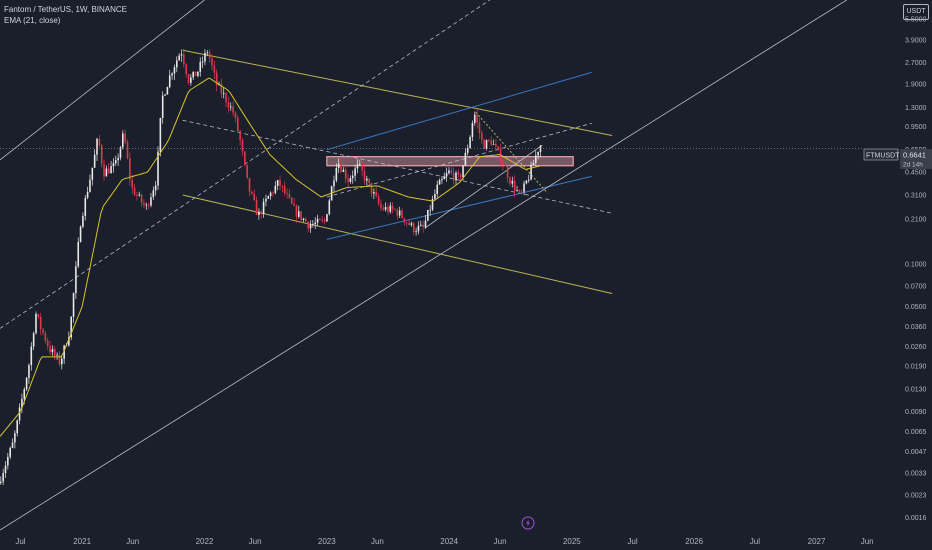 The height and width of the screenshot is (550, 932). What do you see at coordinates (528, 523) in the screenshot?
I see `replay-button` at bounding box center [528, 523].